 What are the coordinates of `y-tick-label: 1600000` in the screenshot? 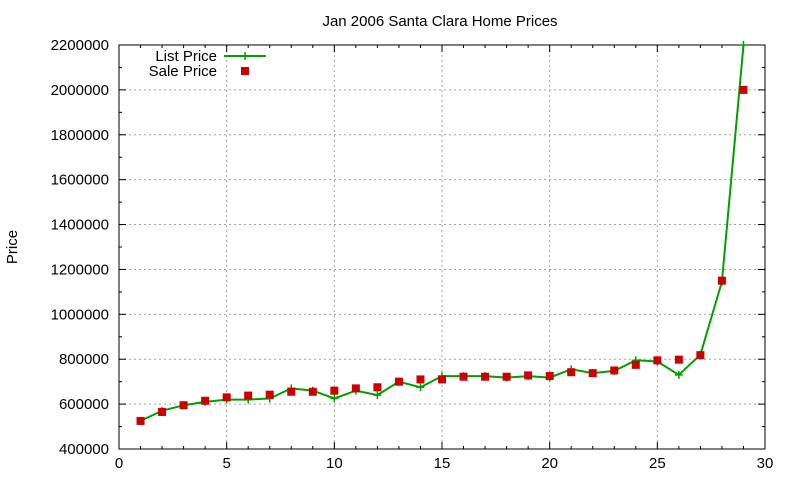 It's located at (80, 180).